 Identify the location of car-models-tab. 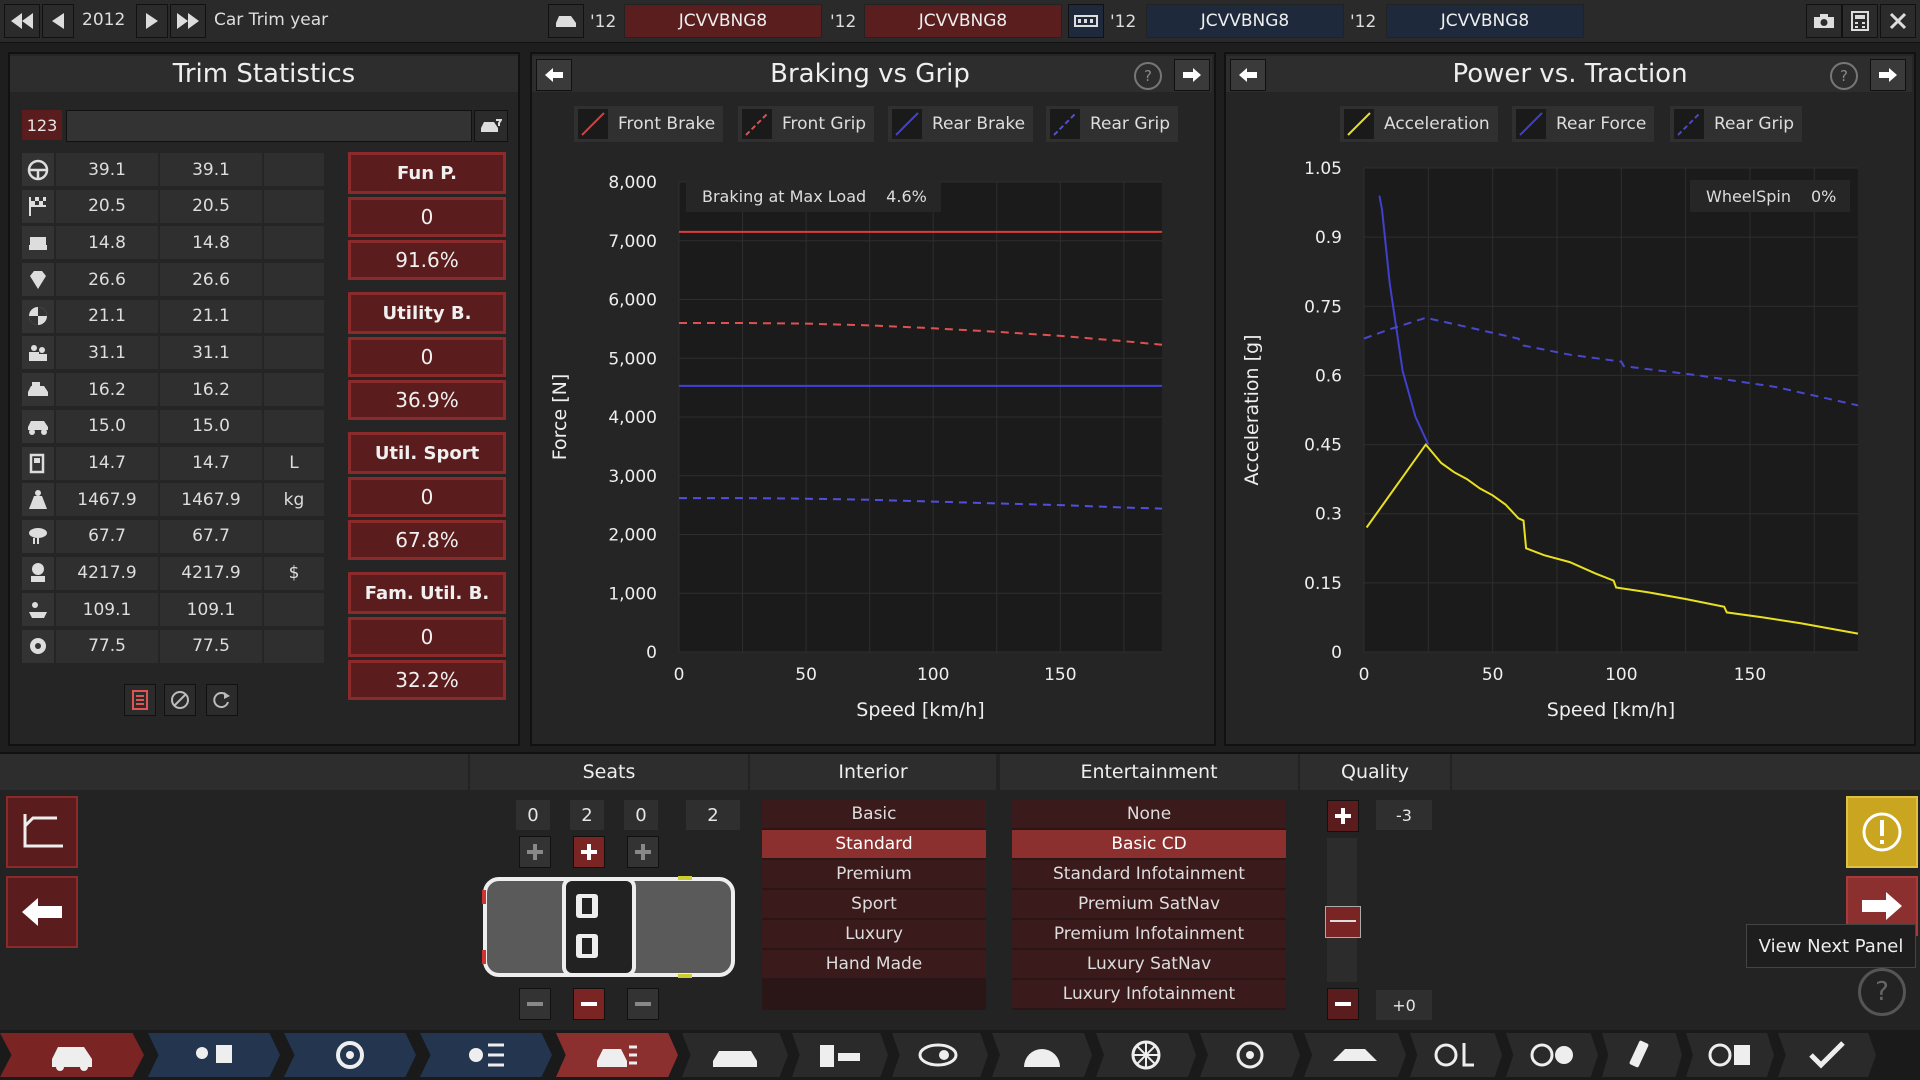
(735, 1055).